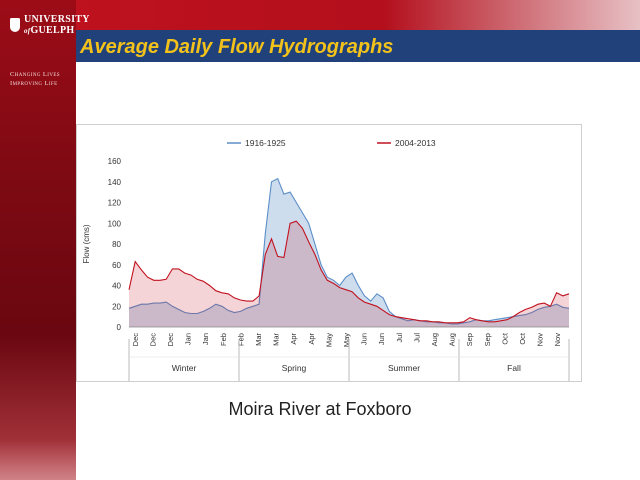 Image resolution: width=640 pixels, height=480 pixels. Describe the element at coordinates (119, 327) in the screenshot. I see `y-tick-label: 0` at that location.